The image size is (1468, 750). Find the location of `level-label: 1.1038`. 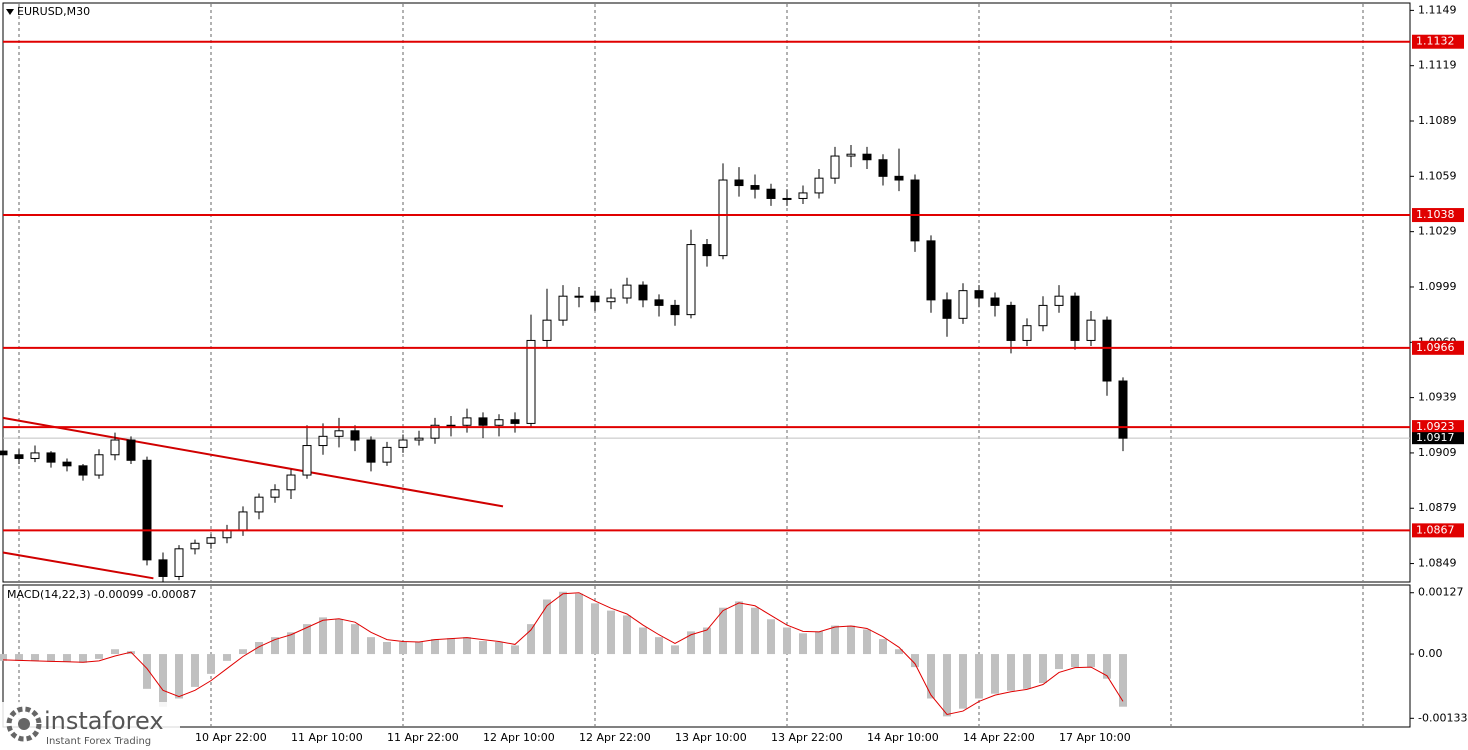

level-label: 1.1038 is located at coordinates (1435, 214).